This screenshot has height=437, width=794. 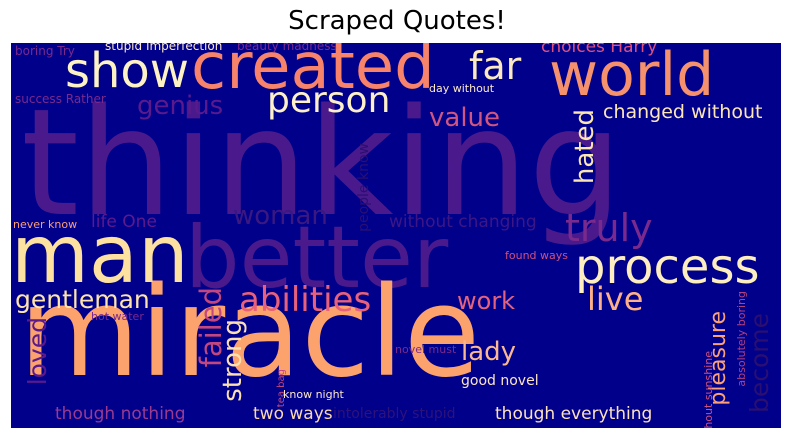 What do you see at coordinates (37, 351) in the screenshot?
I see `word: loved` at bounding box center [37, 351].